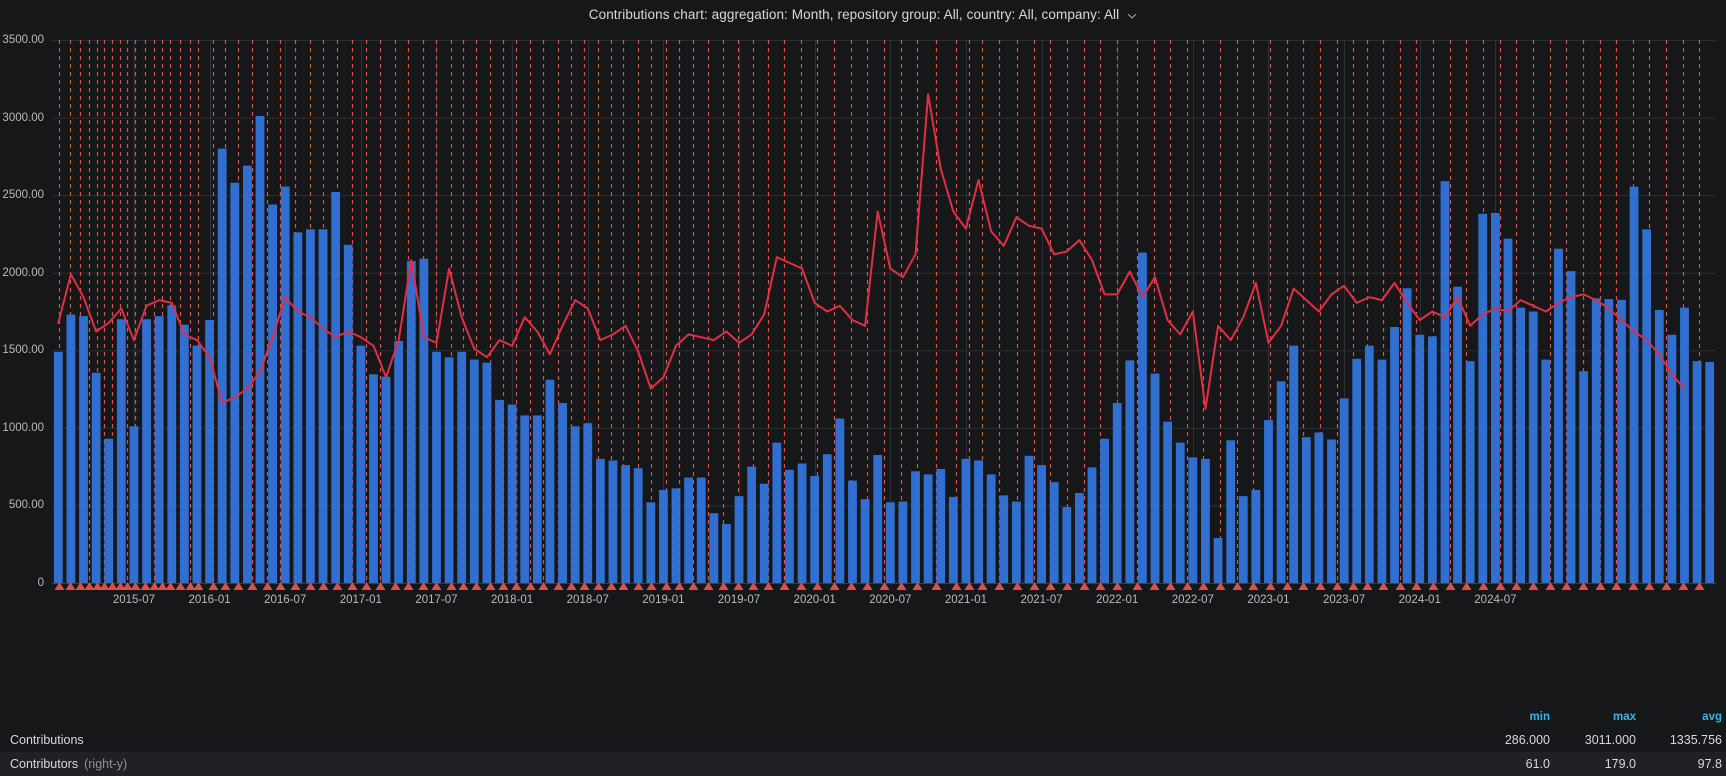  I want to click on legend-min-value: 61.0, so click(1537, 764).